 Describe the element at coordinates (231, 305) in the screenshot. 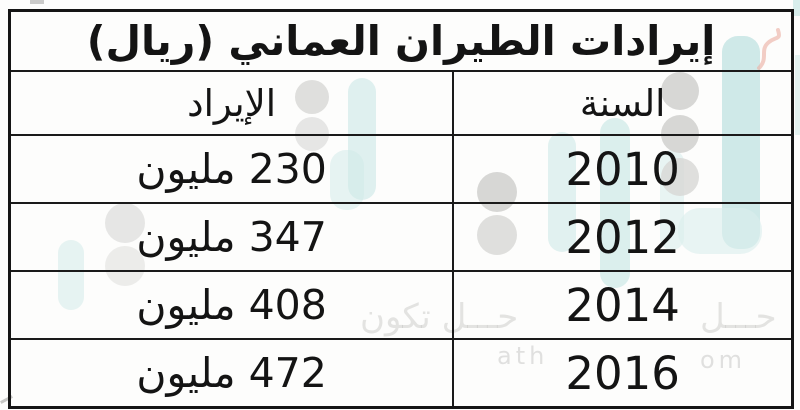

I see `revenue-cell: 408 مليون` at that location.